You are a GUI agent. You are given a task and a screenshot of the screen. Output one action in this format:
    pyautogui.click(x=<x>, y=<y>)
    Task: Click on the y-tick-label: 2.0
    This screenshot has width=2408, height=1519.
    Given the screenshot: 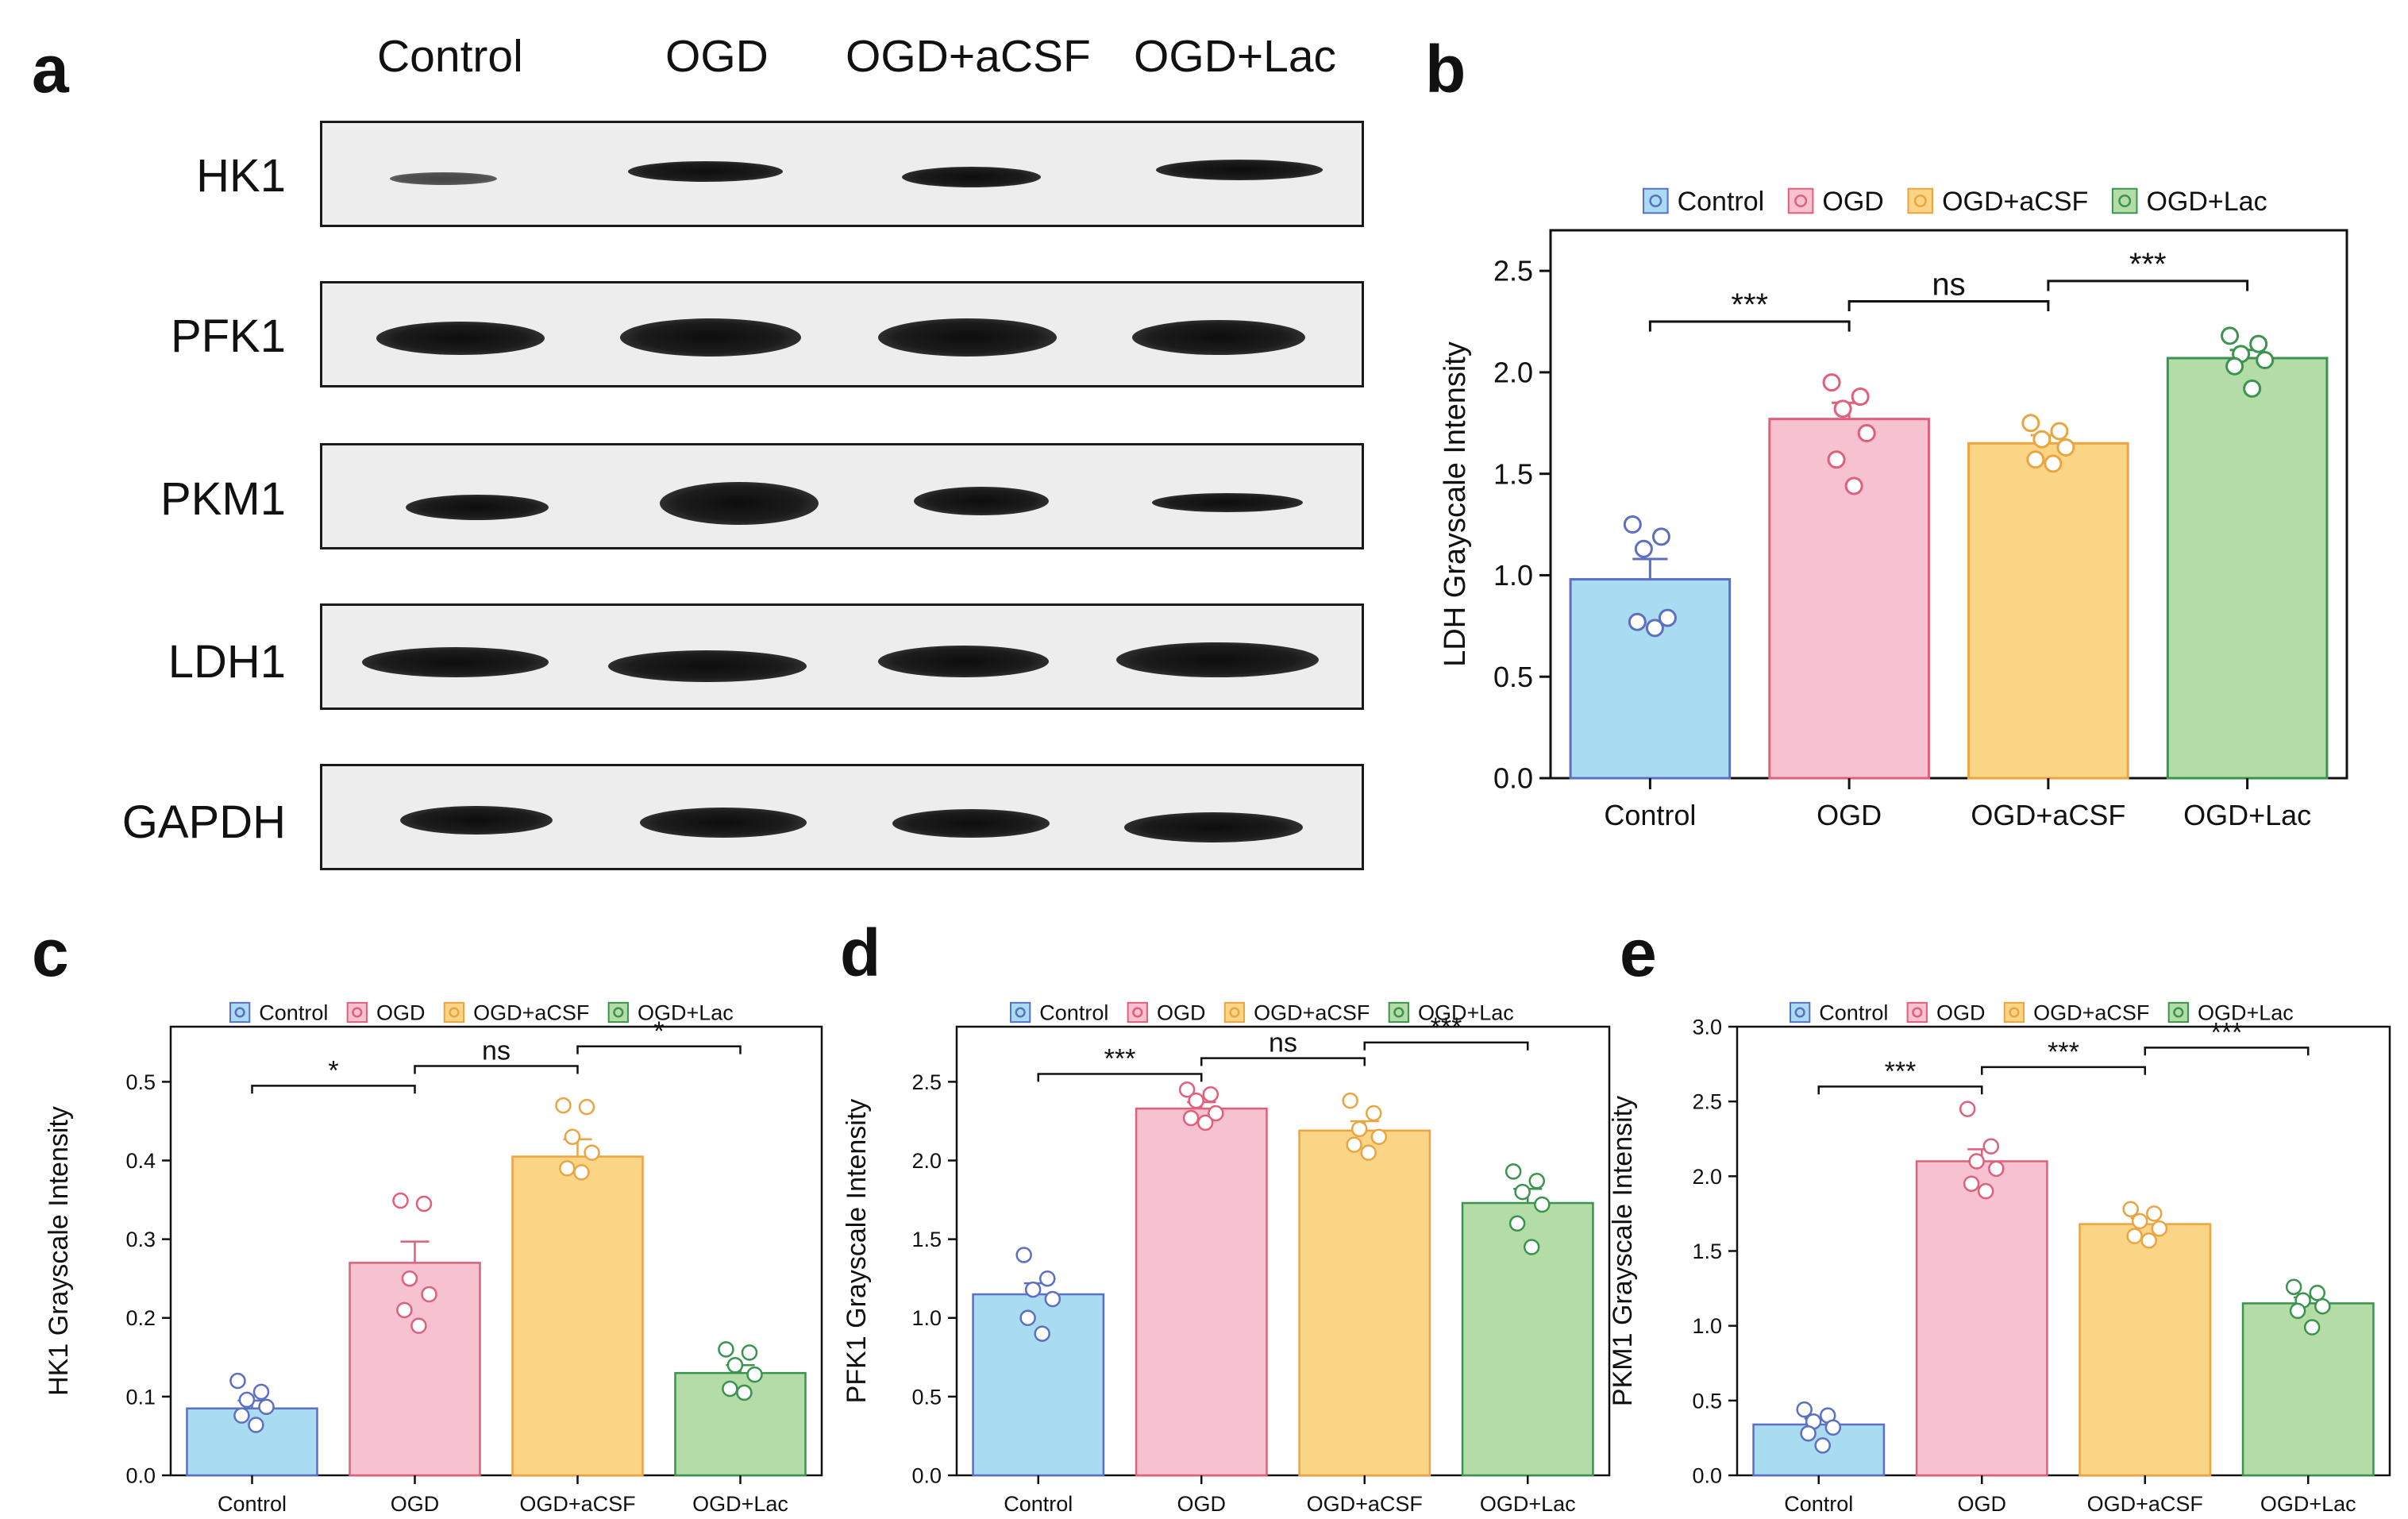 What is the action you would take?
    pyautogui.click(x=927, y=1161)
    